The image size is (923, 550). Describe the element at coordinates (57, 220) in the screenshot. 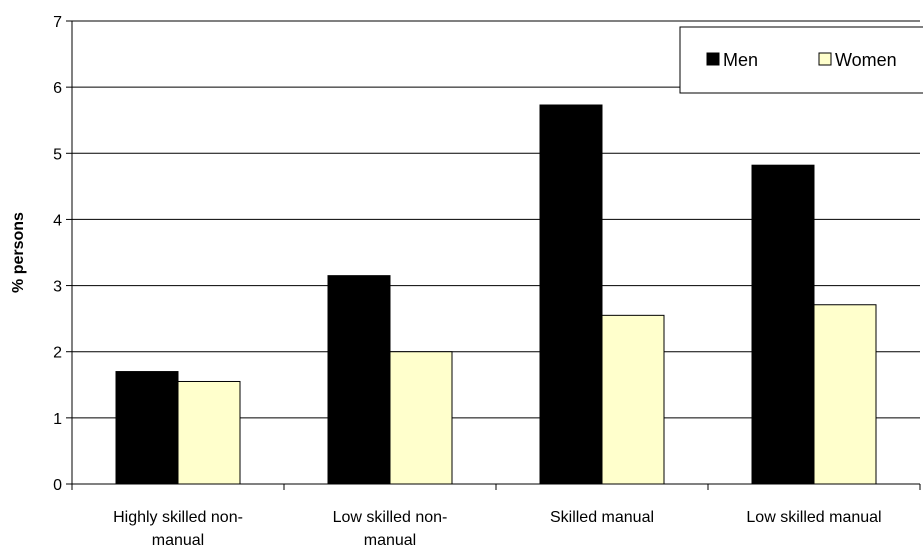

I see `y-tick-label: 4` at that location.